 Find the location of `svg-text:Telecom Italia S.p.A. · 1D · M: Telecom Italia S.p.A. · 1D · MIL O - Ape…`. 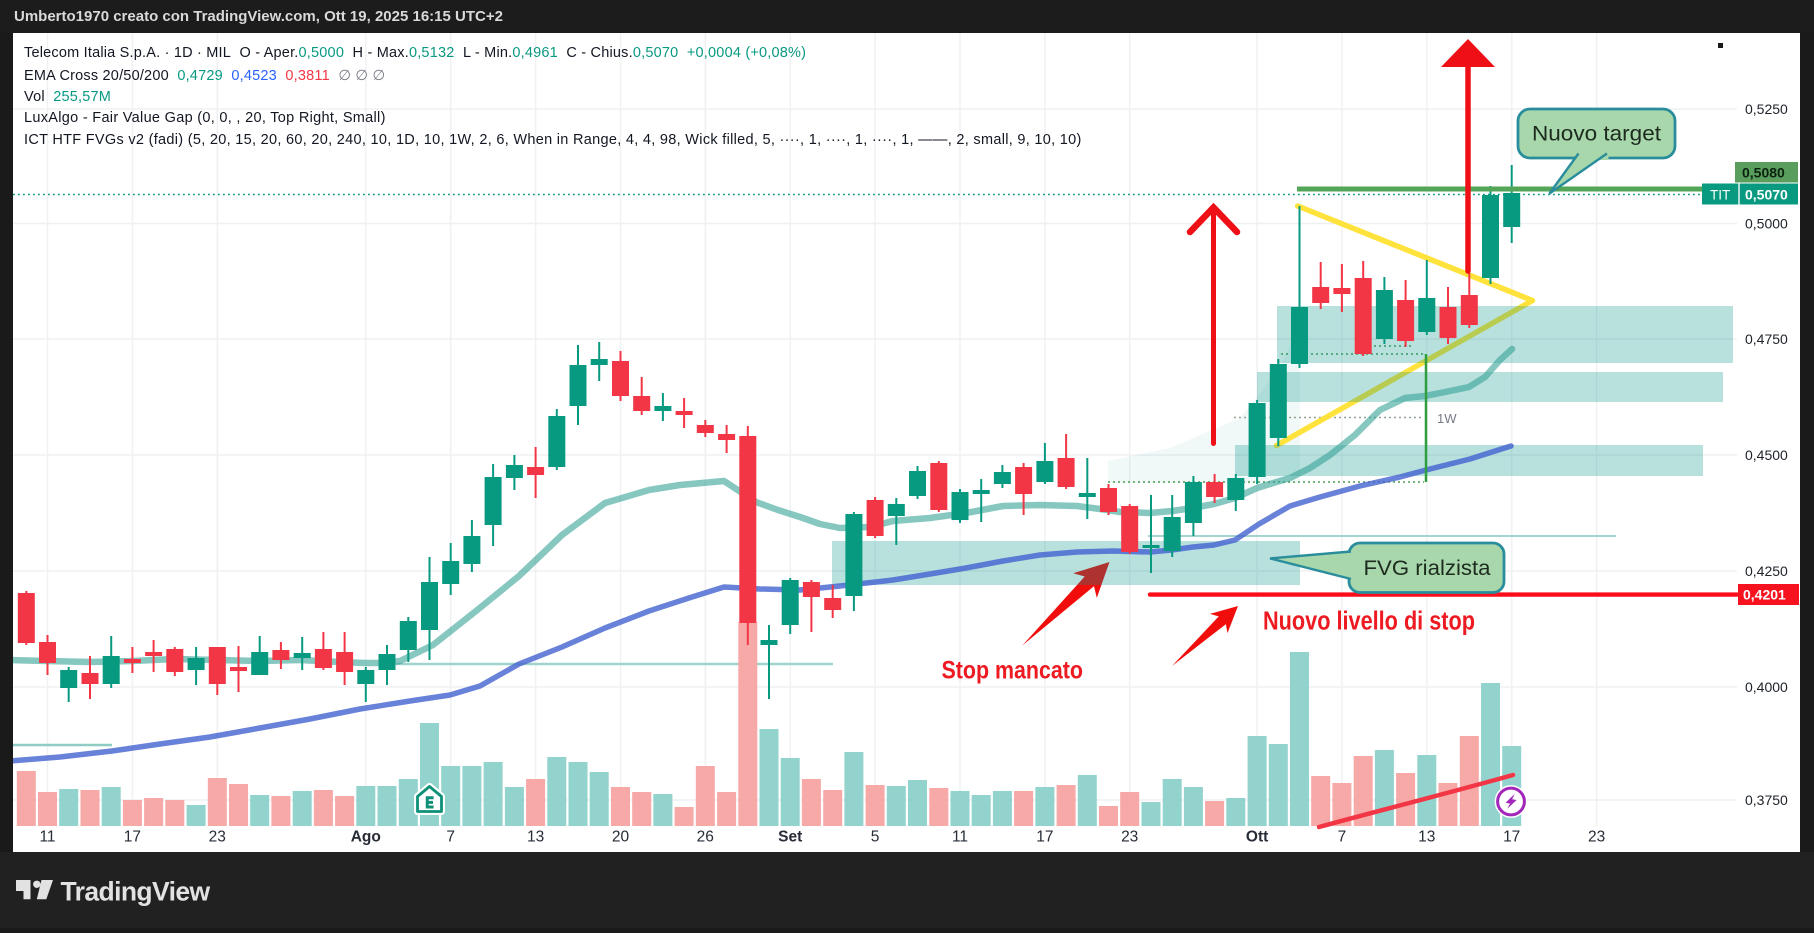

svg-text:Telecom Italia S.p.A. · 1D · M: Telecom Italia S.p.A. · 1D · MIL O - Ape… is located at coordinates (415, 53).